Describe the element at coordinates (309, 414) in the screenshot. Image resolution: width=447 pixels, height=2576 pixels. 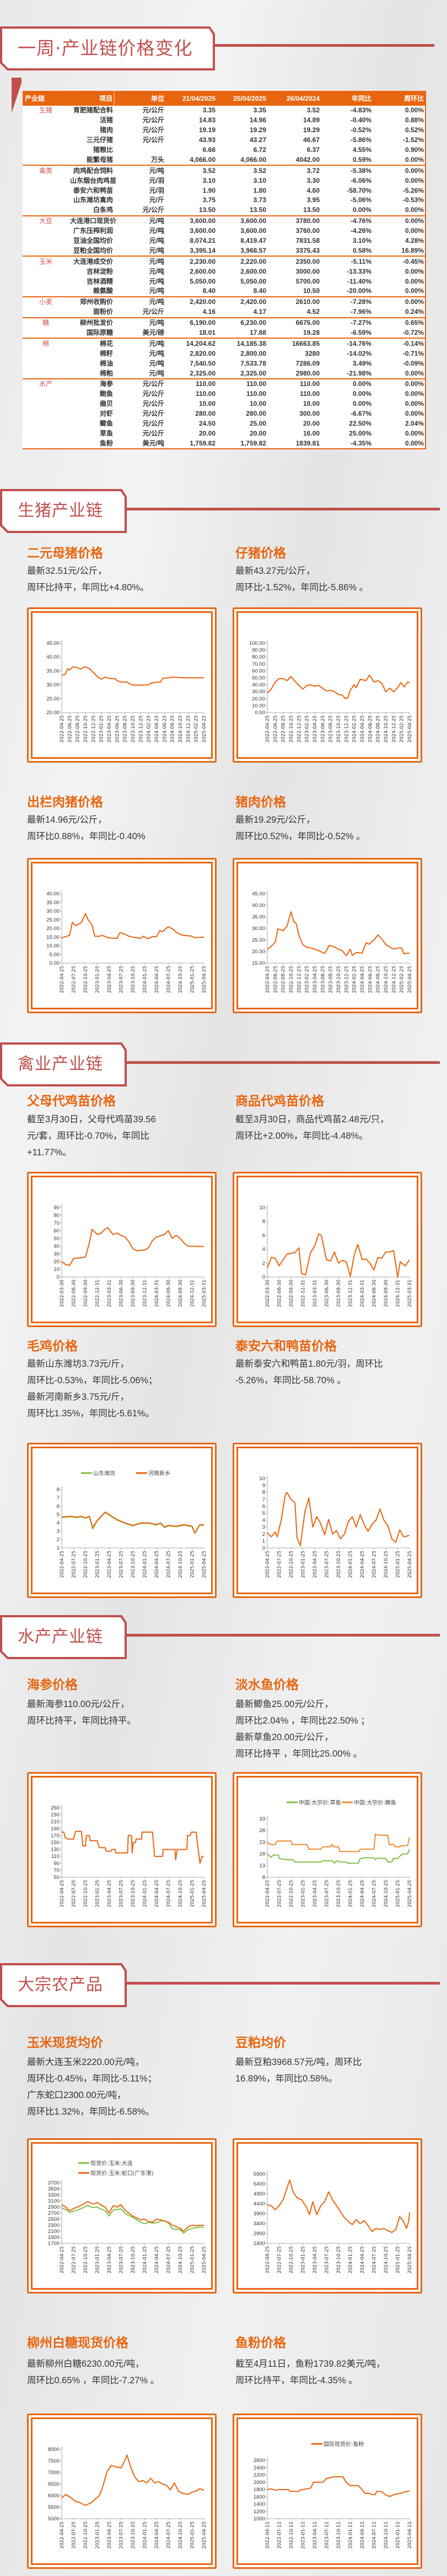
I see `price-cell: 300.00` at that location.